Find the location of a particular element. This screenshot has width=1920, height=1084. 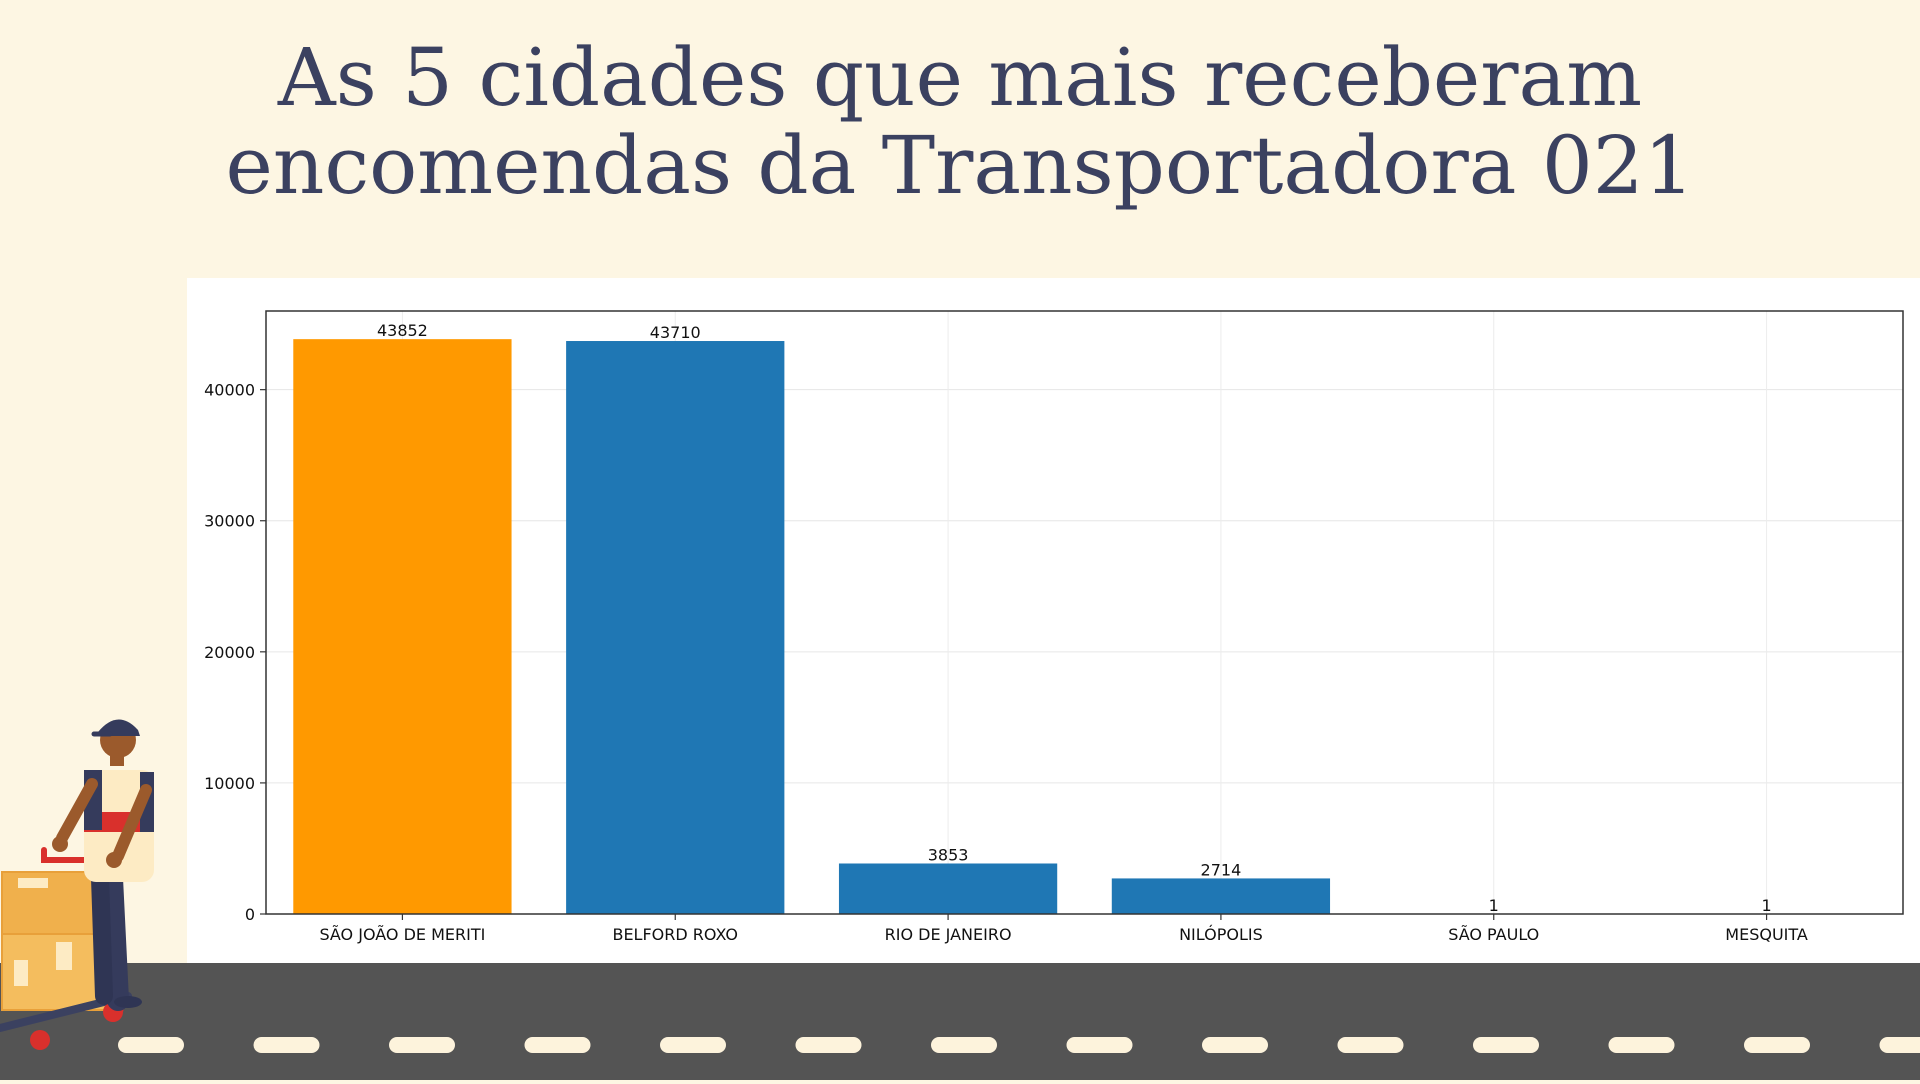

y-tick-label: 20000 is located at coordinates (229, 652).